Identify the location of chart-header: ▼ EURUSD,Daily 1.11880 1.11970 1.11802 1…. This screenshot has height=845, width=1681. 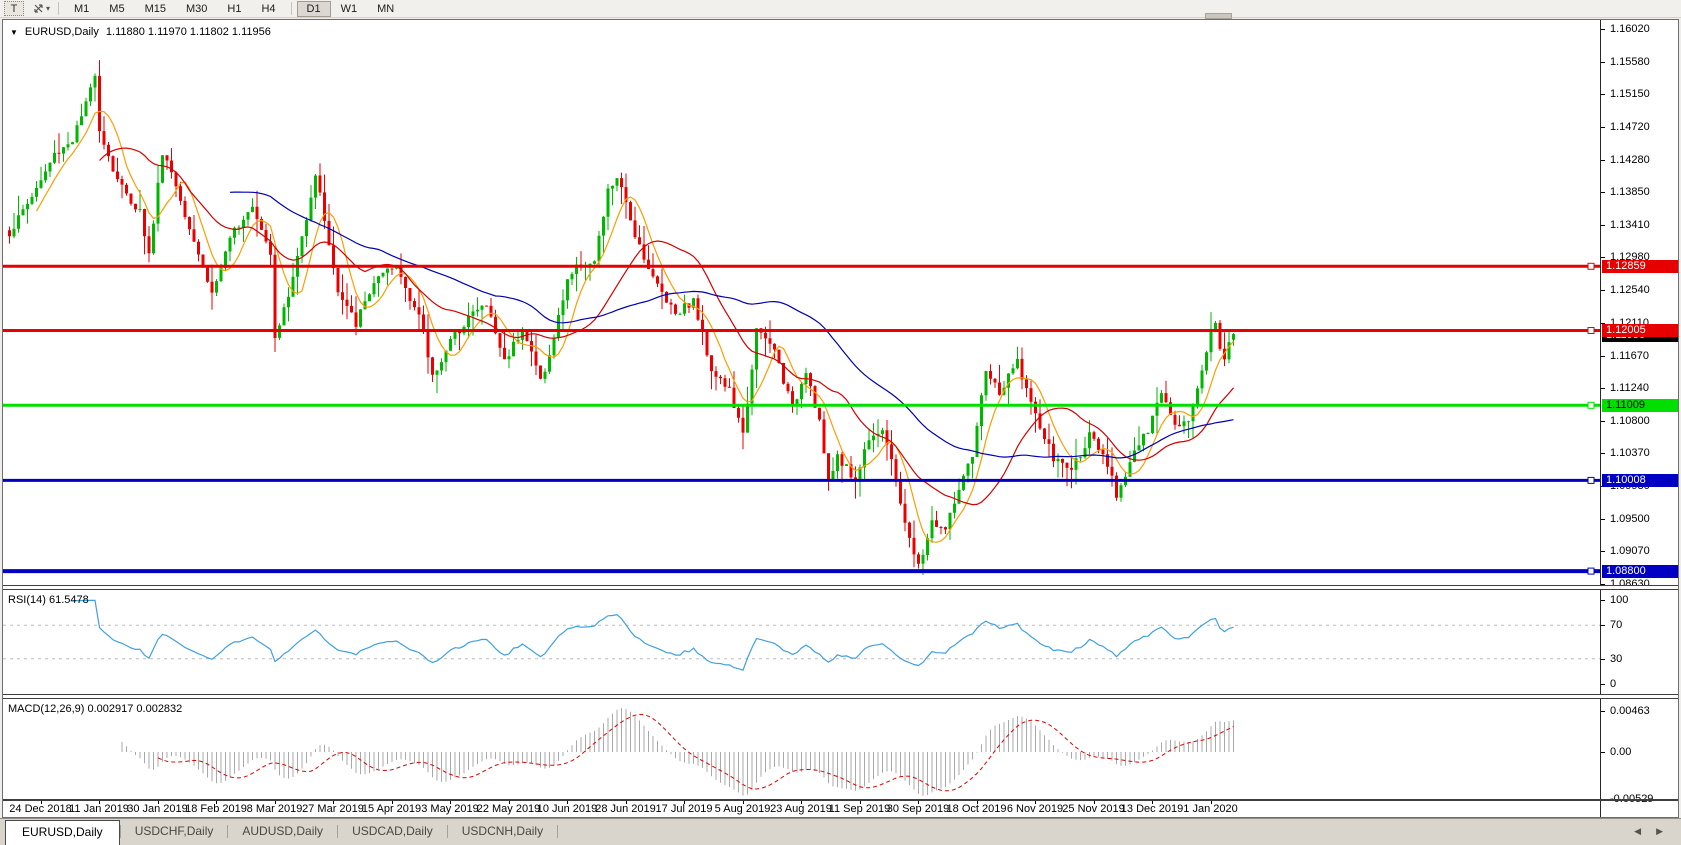
(140, 32).